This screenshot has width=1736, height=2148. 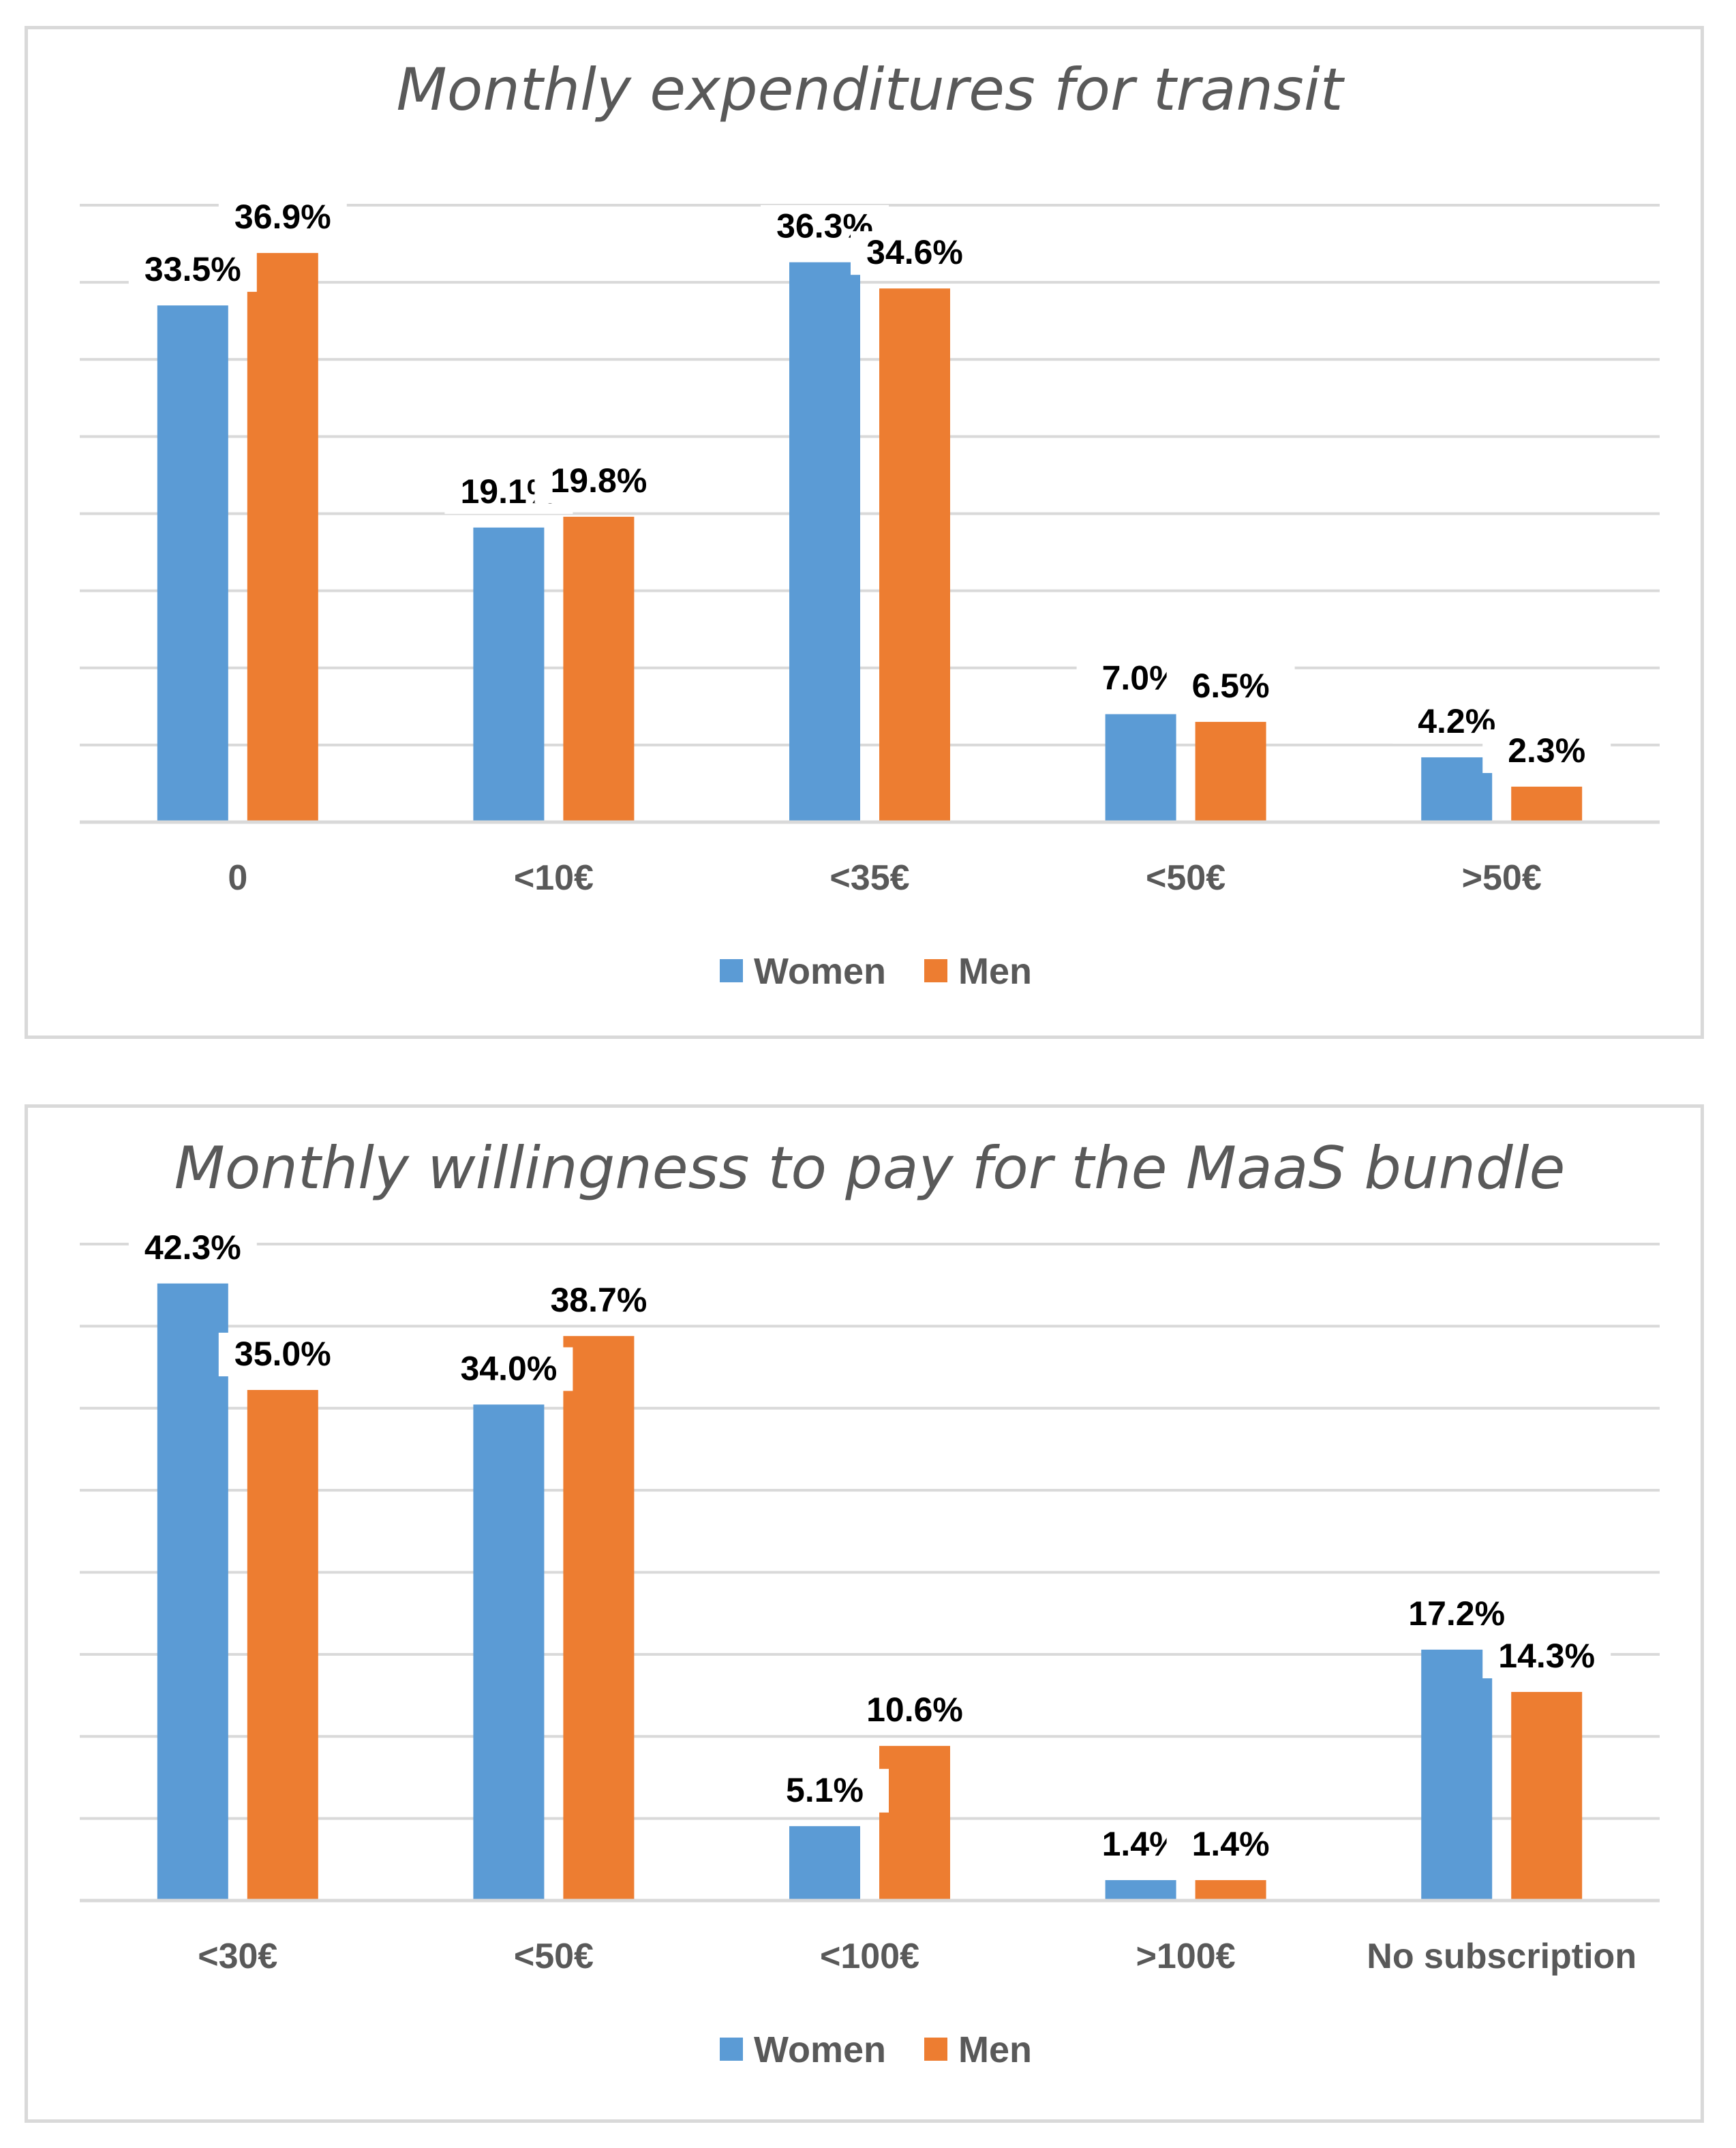 I want to click on data-label-men-0: 36.9%, so click(x=282, y=217).